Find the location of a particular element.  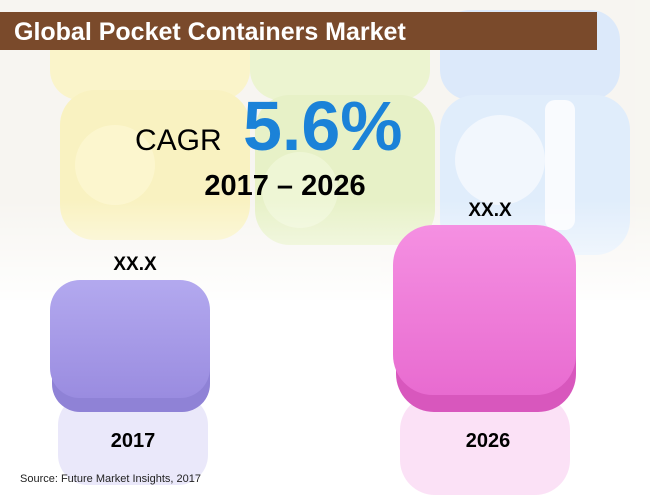

title: Global Pocket Containers Market is located at coordinates (210, 32).